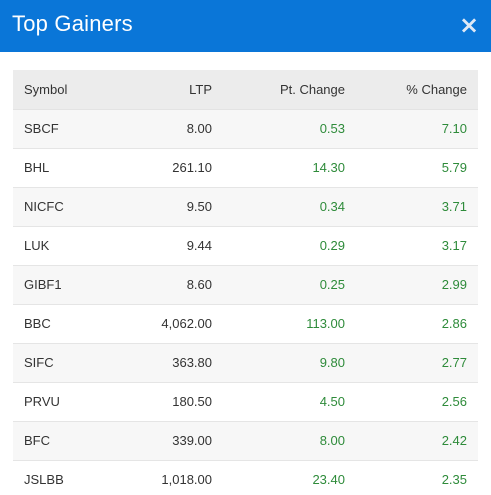  I want to click on cell-symbol: PRVU, so click(68, 402).